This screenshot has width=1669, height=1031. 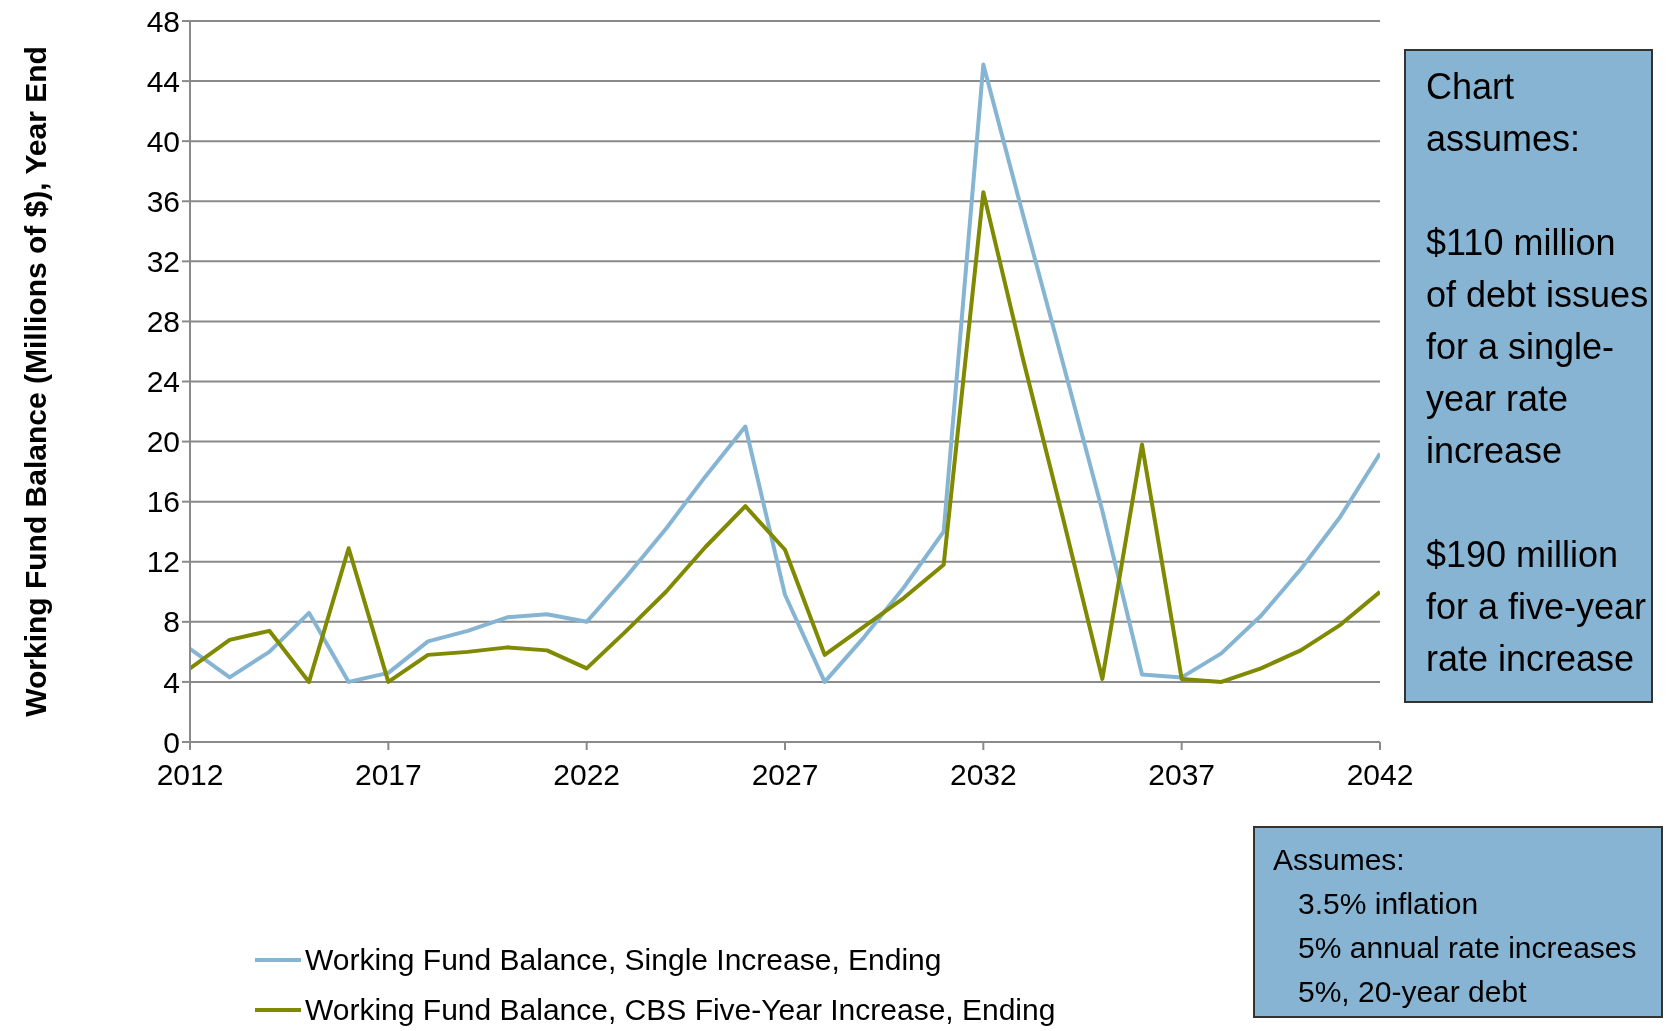 What do you see at coordinates (785, 775) in the screenshot?
I see `x-tick-label: 2027` at bounding box center [785, 775].